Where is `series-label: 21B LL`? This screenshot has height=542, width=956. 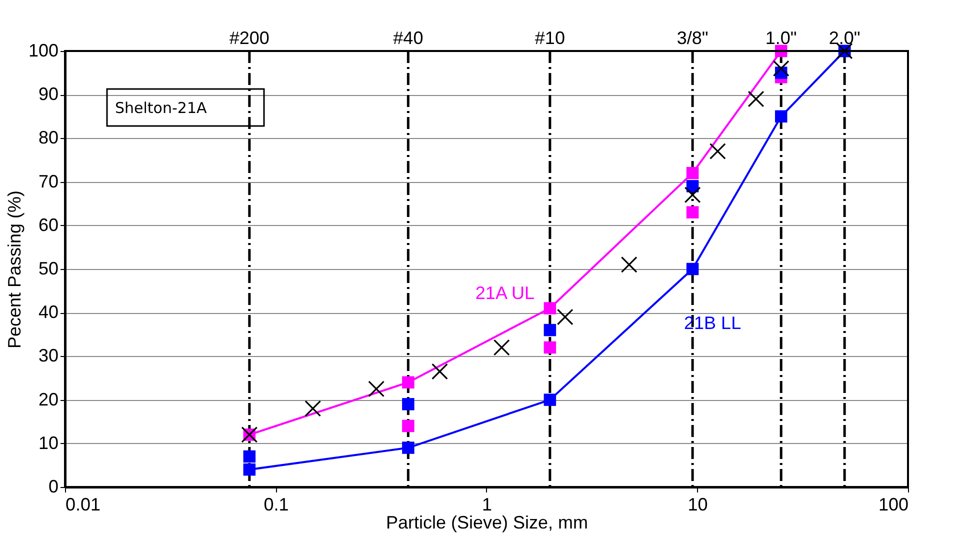 series-label: 21B LL is located at coordinates (713, 323).